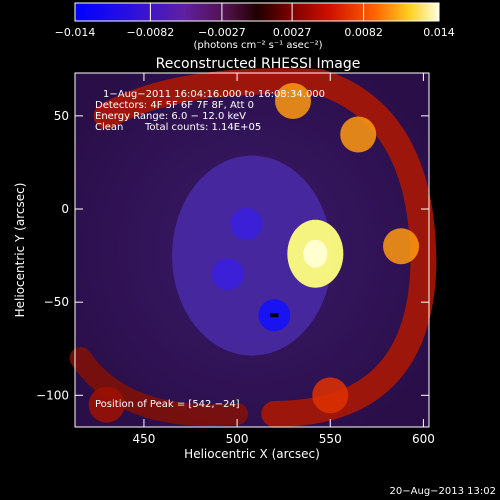 The width and height of the screenshot is (500, 500). Describe the element at coordinates (292, 32) in the screenshot. I see `colorbar-tick-label: 0.0027` at that location.